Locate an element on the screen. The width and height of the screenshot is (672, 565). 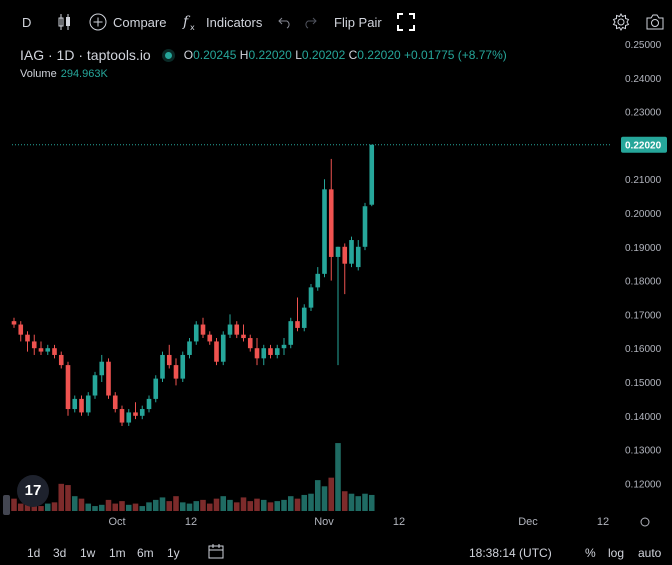
range-1d: 1d is located at coordinates (34, 553).